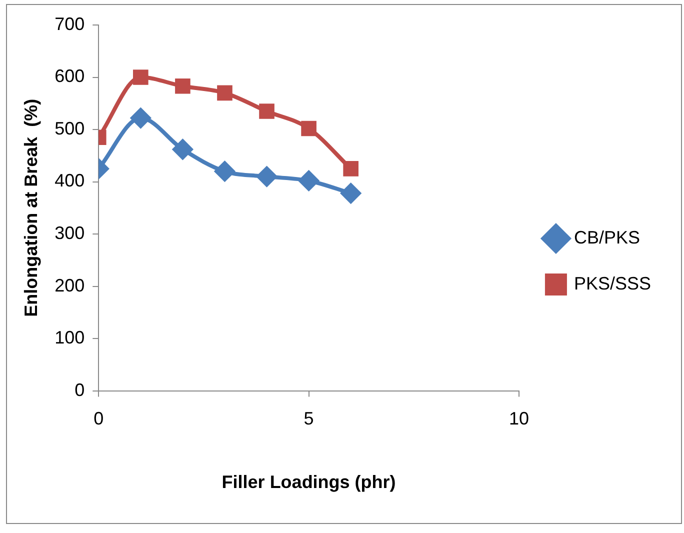 The height and width of the screenshot is (533, 684). What do you see at coordinates (99, 418) in the screenshot?
I see `x-tick-label: 0` at bounding box center [99, 418].